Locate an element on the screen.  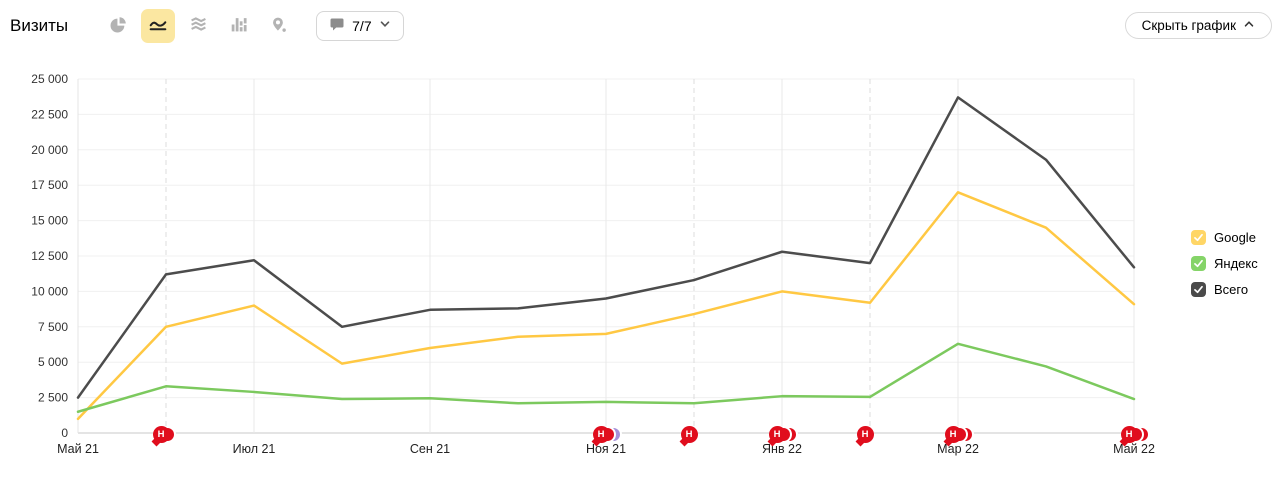
y-axis-label: 20 000 is located at coordinates (49, 150).